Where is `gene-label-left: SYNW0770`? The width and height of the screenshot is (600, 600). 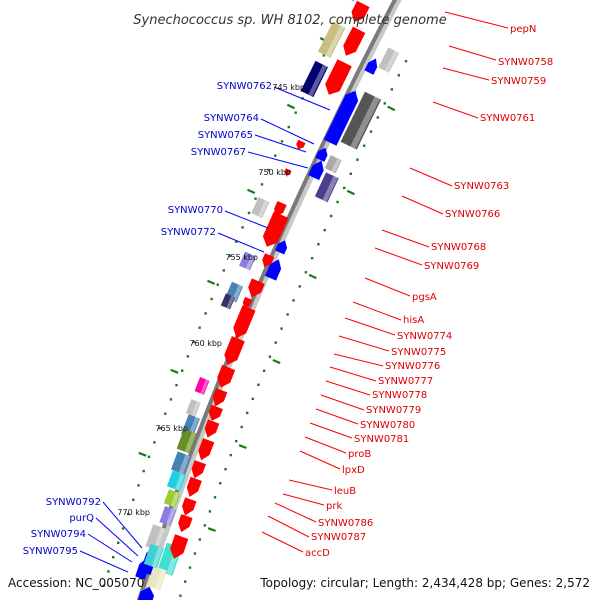 gene-label-left: SYNW0770 is located at coordinates (195, 210).